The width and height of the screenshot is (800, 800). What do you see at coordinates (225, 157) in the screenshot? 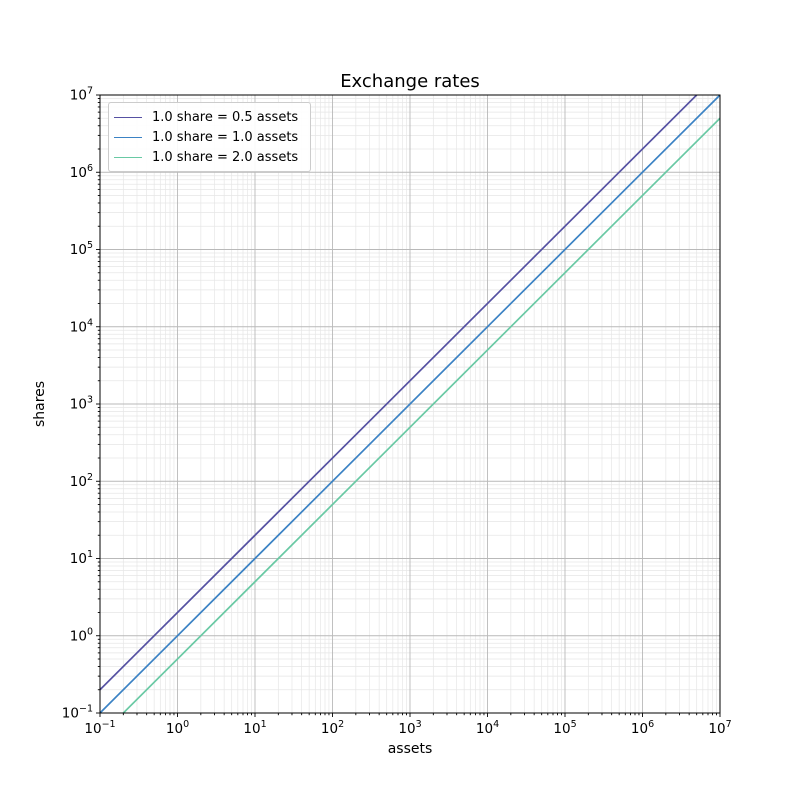
I see `legend-item-label: 1.0 share = 2.0 assets` at bounding box center [225, 157].